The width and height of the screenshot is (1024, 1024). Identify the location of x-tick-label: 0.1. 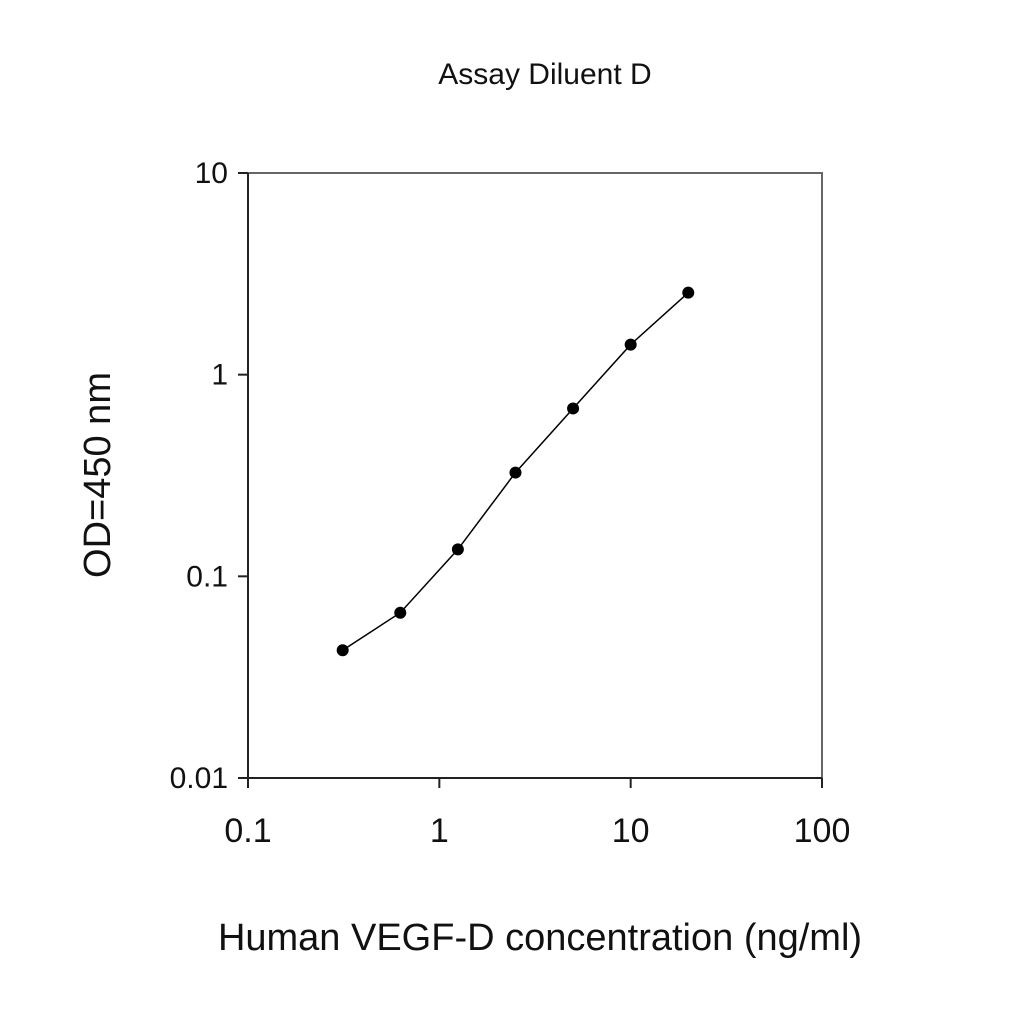
(247, 831).